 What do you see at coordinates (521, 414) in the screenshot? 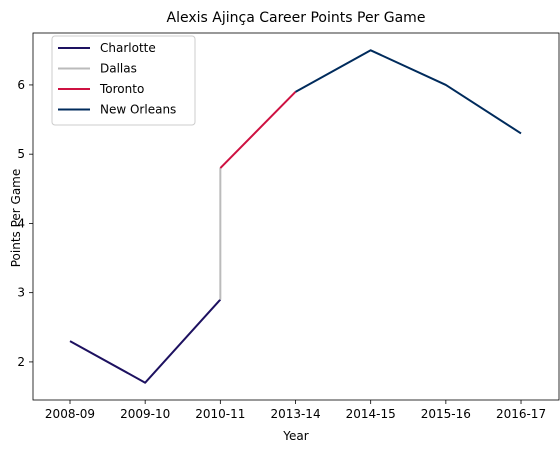
I see `x-tick-label: 2016-17` at bounding box center [521, 414].